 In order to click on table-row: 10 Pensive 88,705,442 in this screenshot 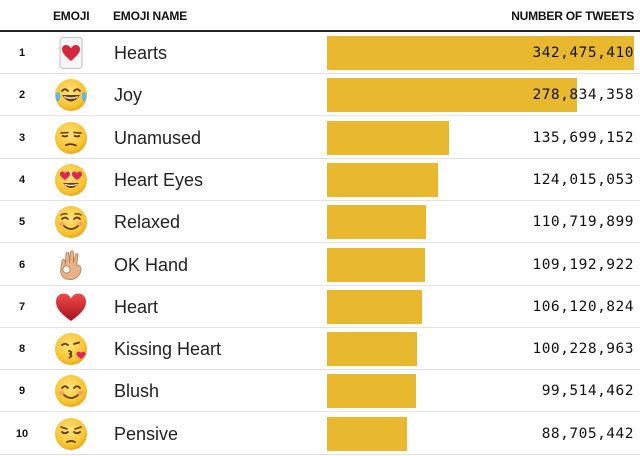, I will do `click(320, 434)`.